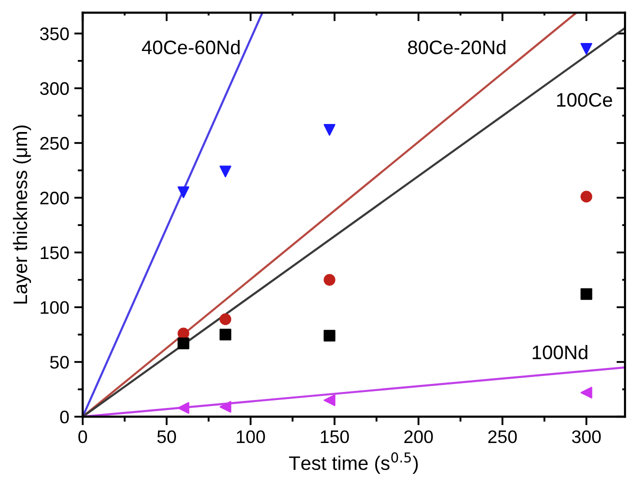  What do you see at coordinates (64, 417) in the screenshot?
I see `y-tick-label: 0` at bounding box center [64, 417].